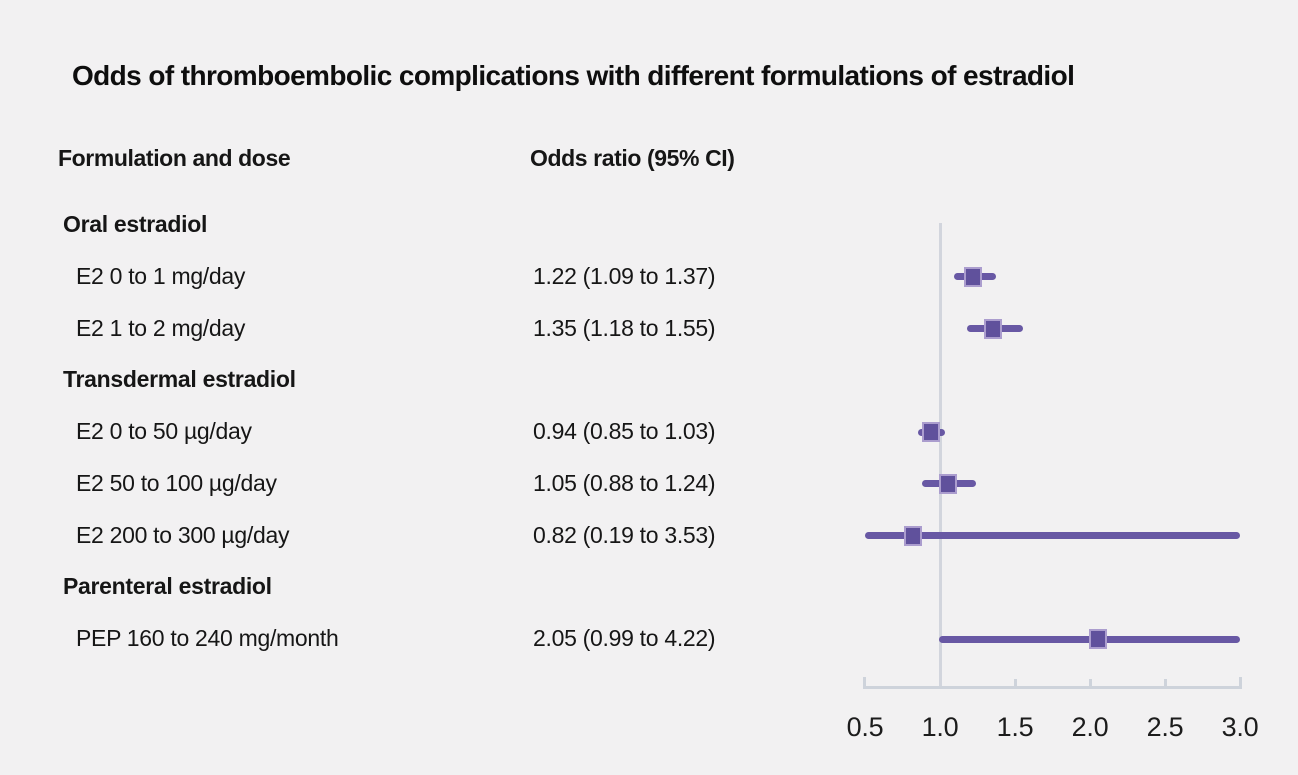  What do you see at coordinates (624, 327) in the screenshot?
I see `row-odds-ratio-value: 1.35 (1.18 to 1.55)` at bounding box center [624, 327].